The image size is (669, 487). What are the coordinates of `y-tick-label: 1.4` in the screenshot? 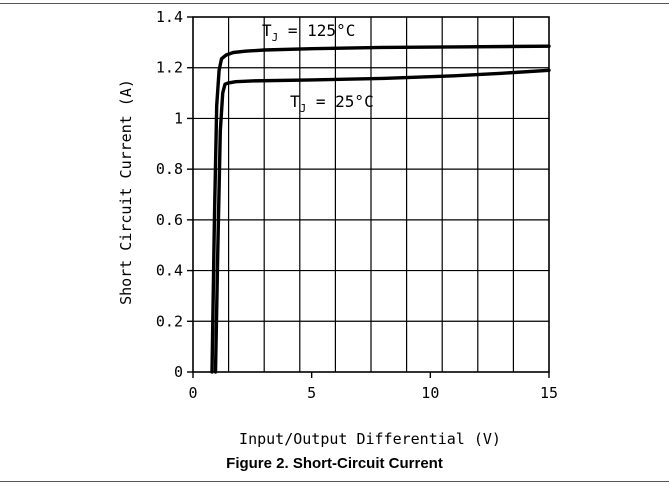 It's located at (169, 17).